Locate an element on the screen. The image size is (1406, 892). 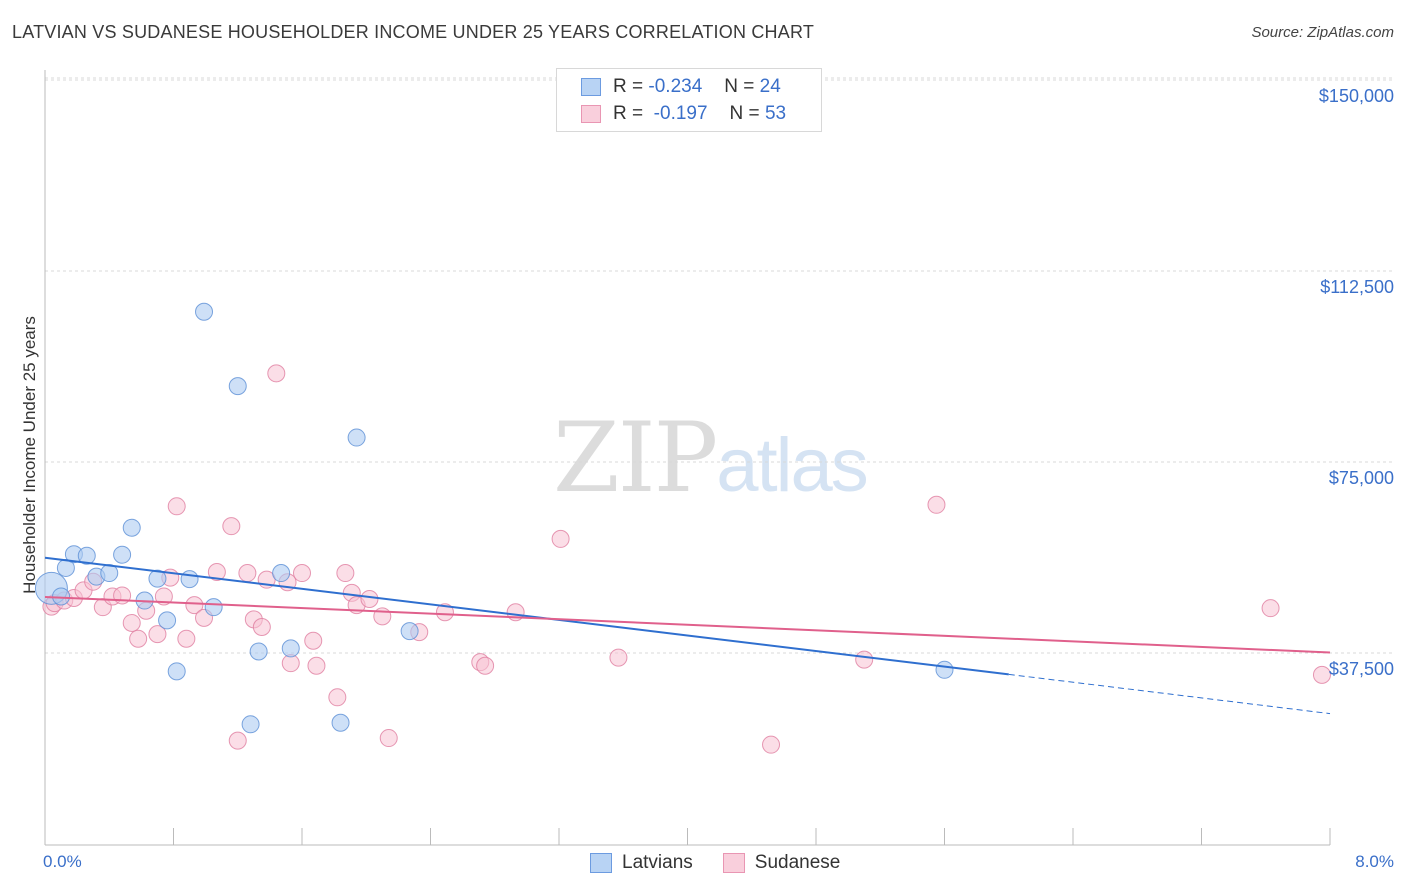
sudanese-swatch is located at coordinates (591, 114).